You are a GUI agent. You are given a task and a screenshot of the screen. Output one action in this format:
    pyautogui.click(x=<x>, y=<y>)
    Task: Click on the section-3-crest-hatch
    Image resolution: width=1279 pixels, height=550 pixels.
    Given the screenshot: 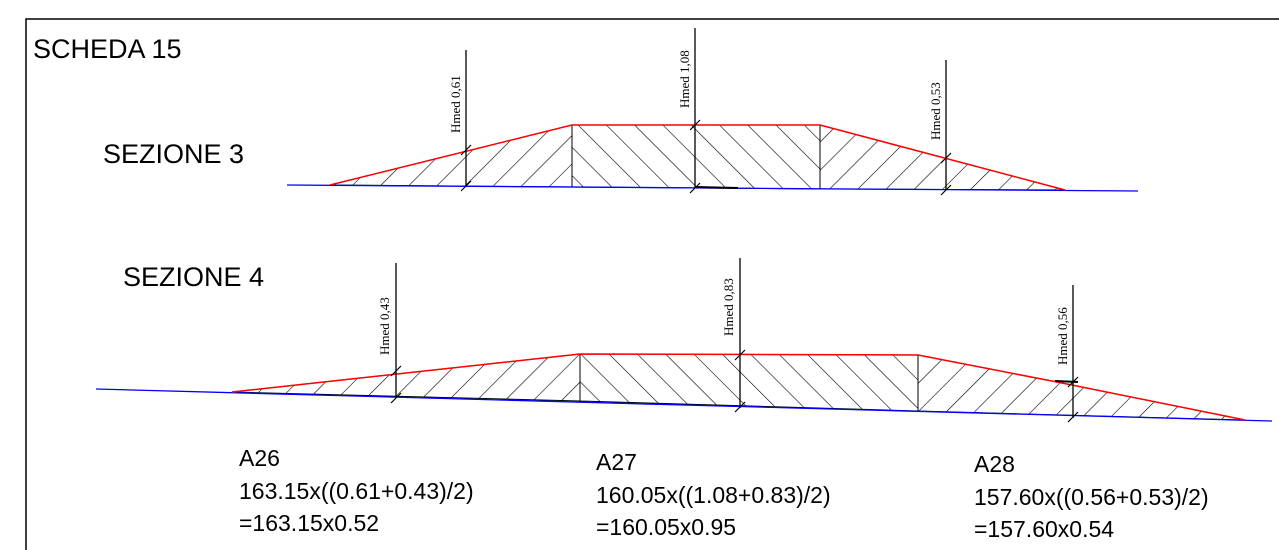 What is the action you would take?
    pyautogui.click(x=696, y=157)
    